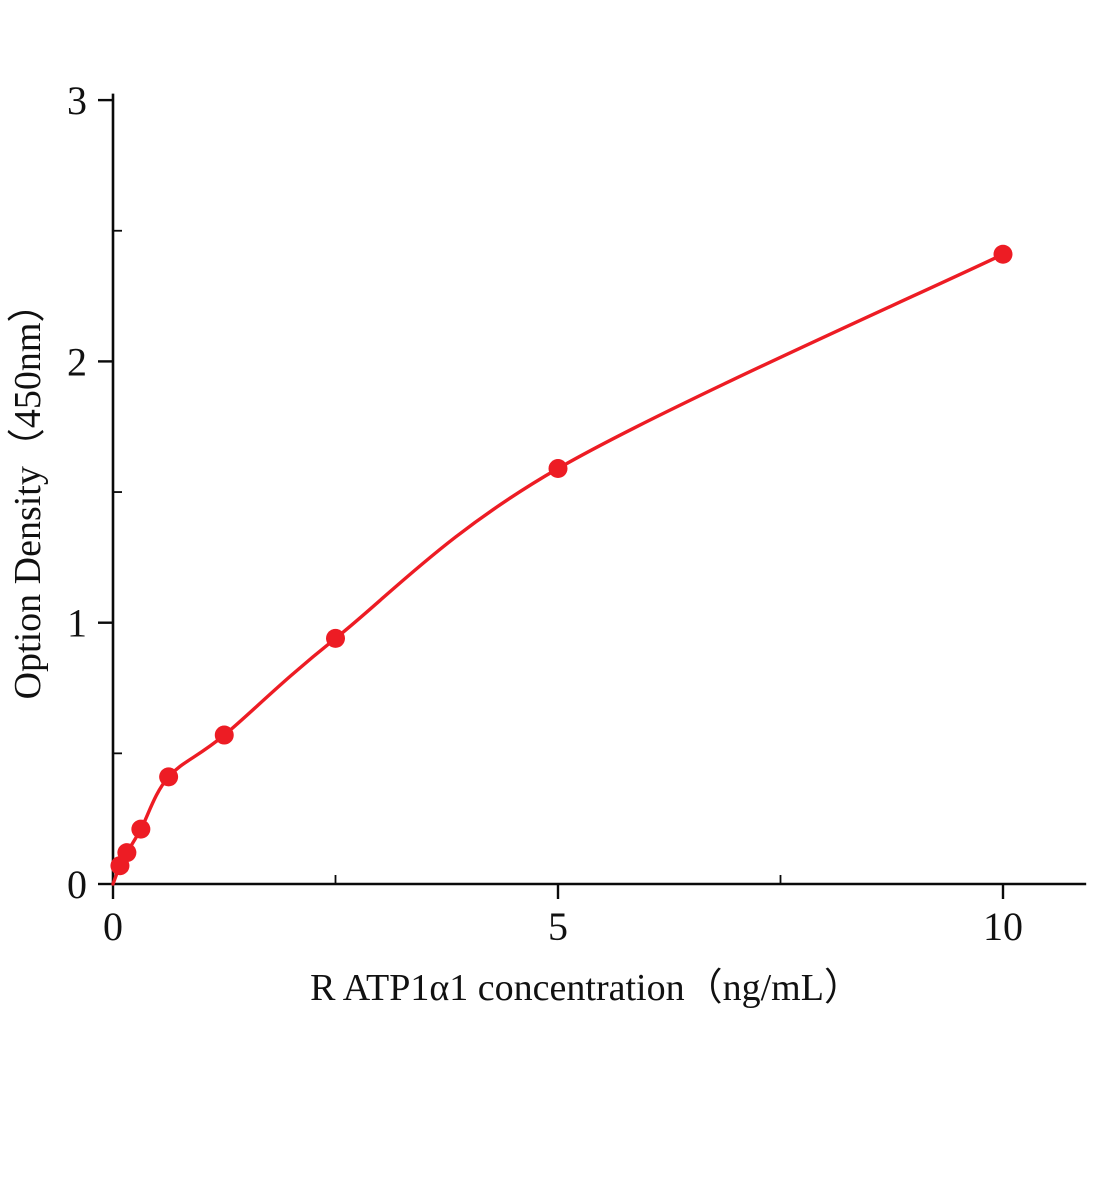 This screenshot has height=1200, width=1104. Describe the element at coordinates (77, 100) in the screenshot. I see `y-tick-label: 3` at that location.